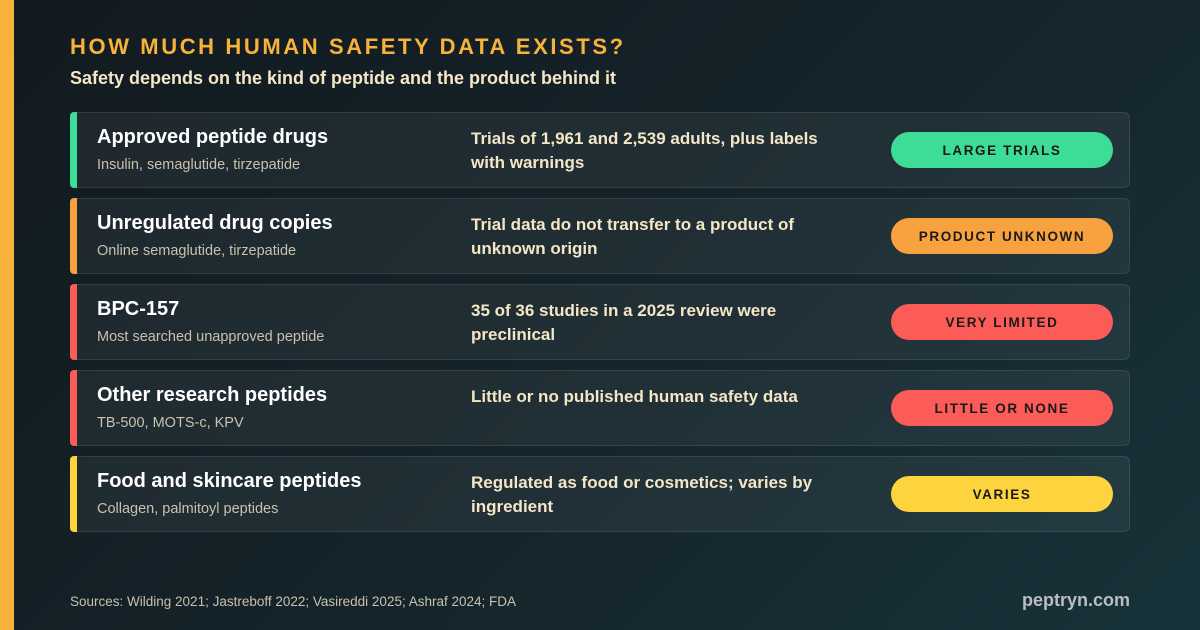 The image size is (1200, 630). I want to click on row-title: Approved peptide drugs, so click(213, 137).